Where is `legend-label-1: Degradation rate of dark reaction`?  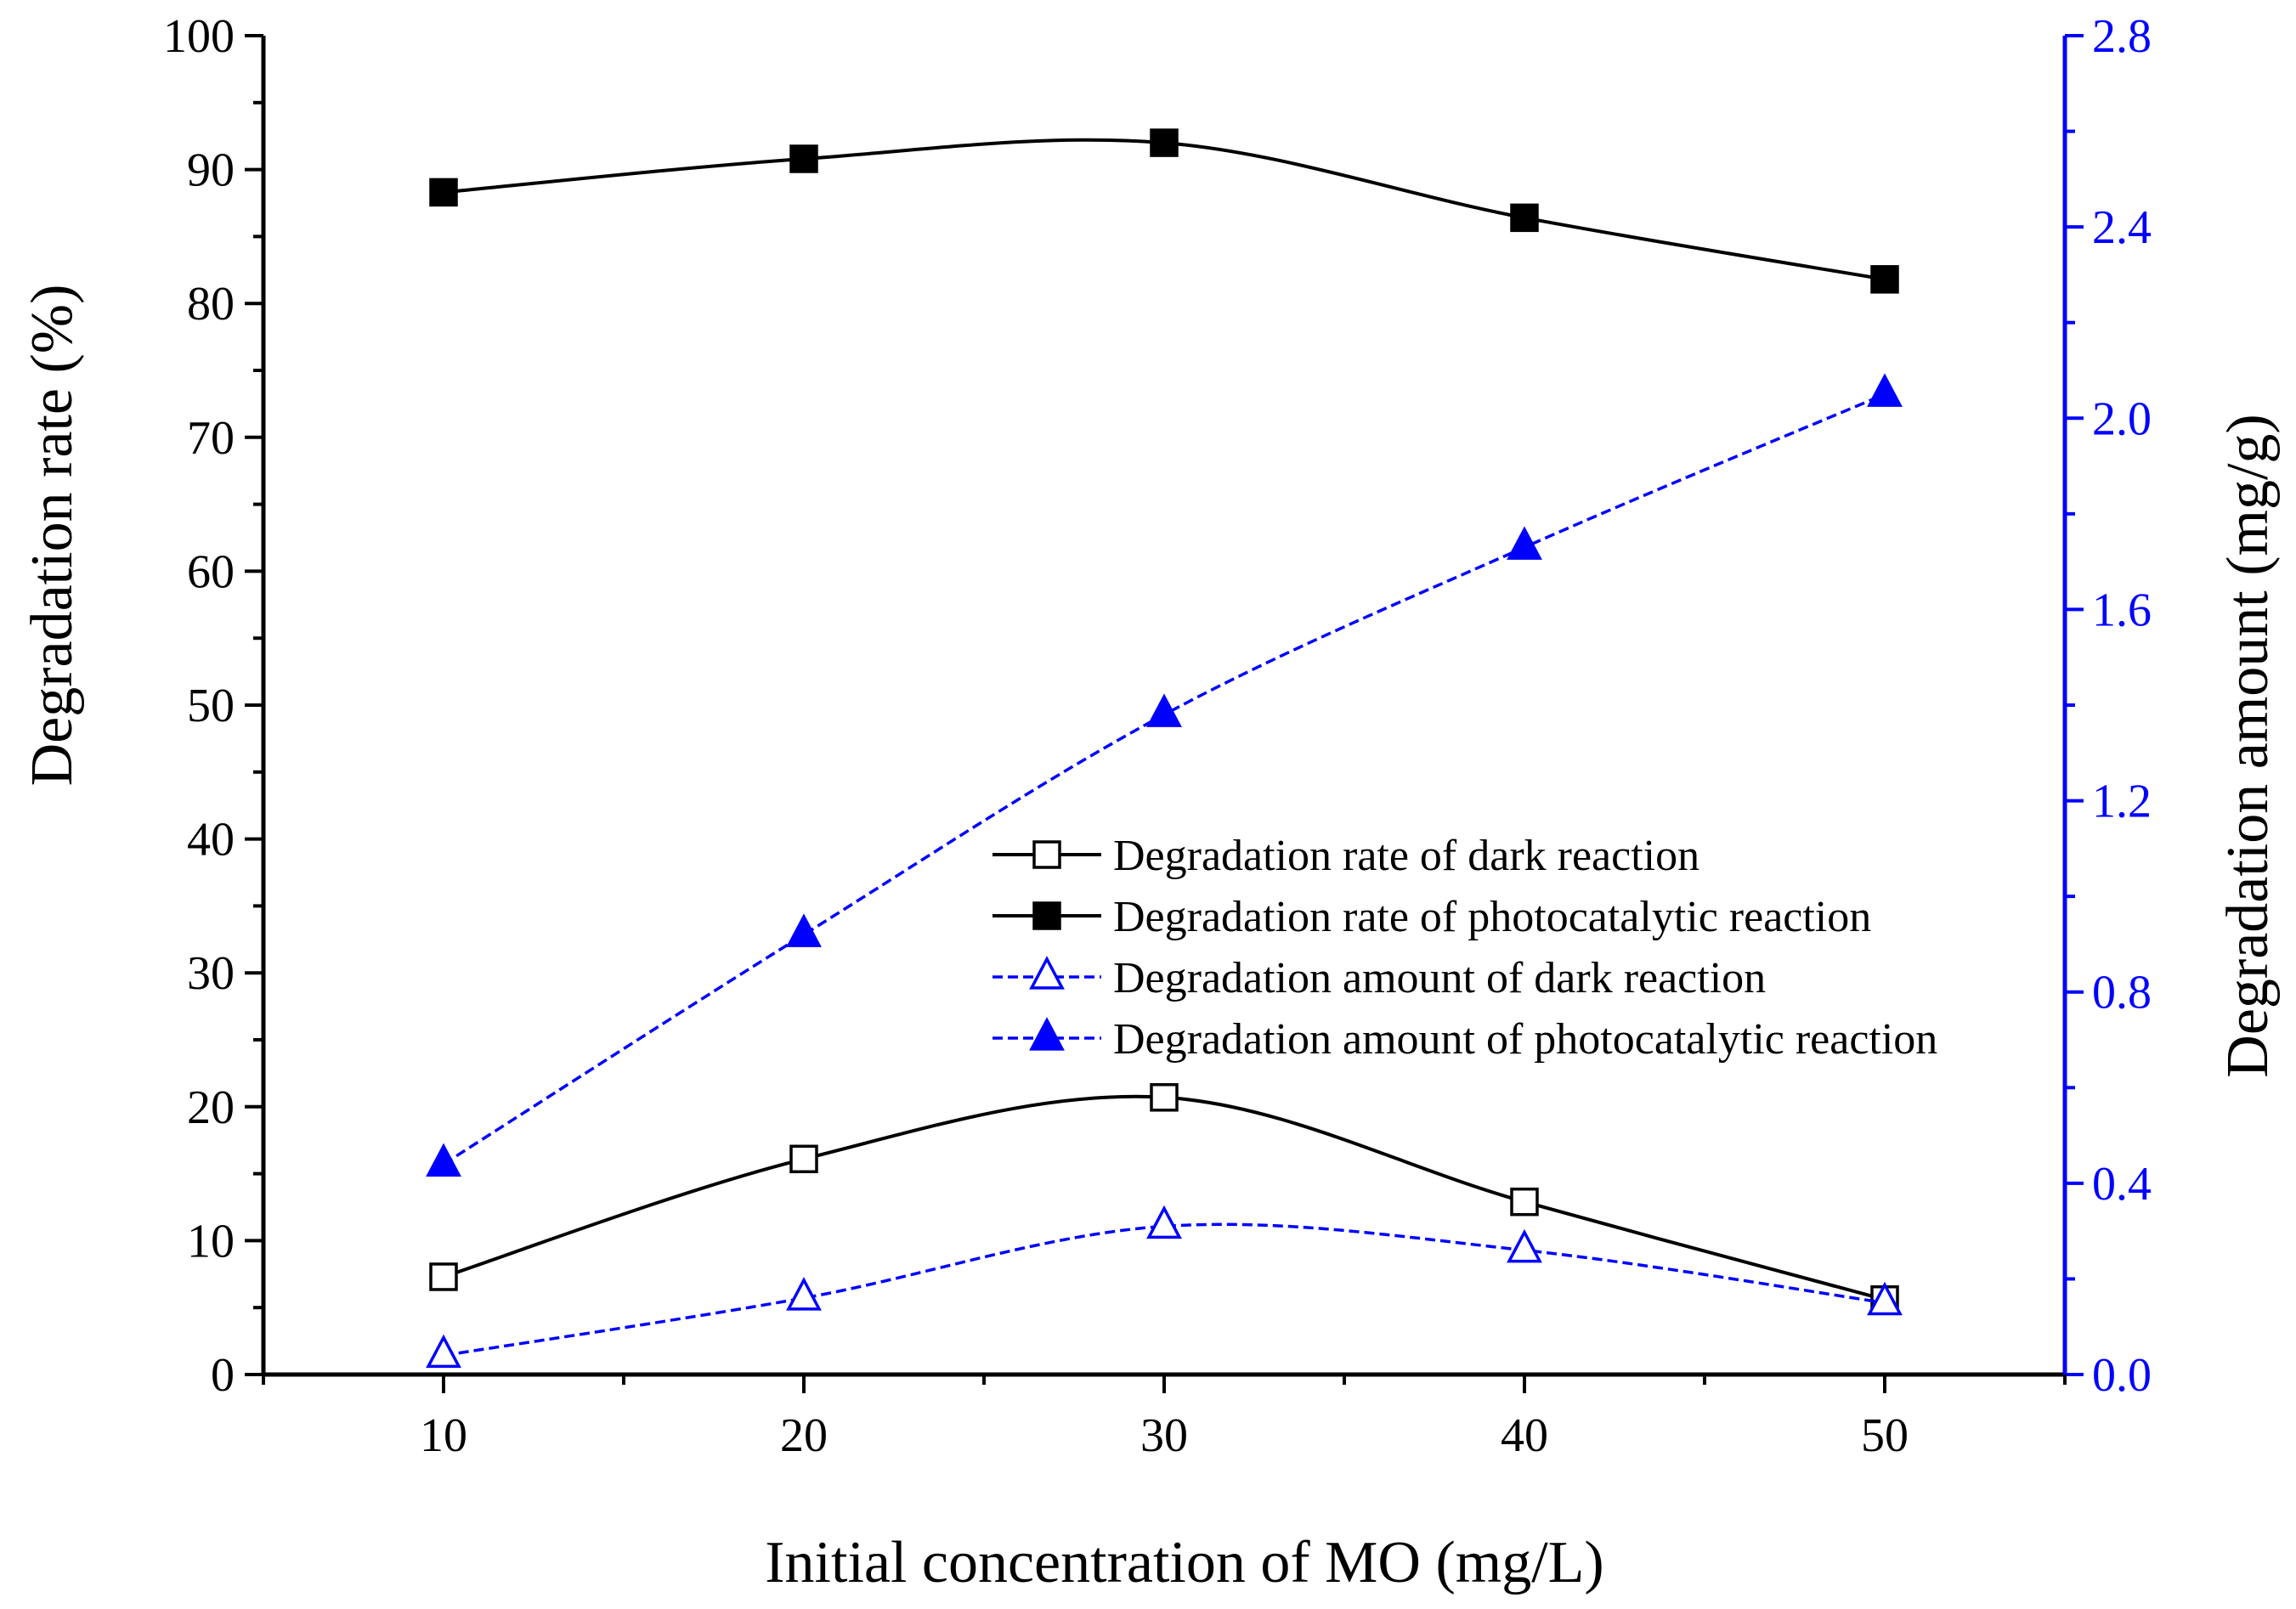 legend-label-1: Degradation rate of dark reaction is located at coordinates (1406, 856).